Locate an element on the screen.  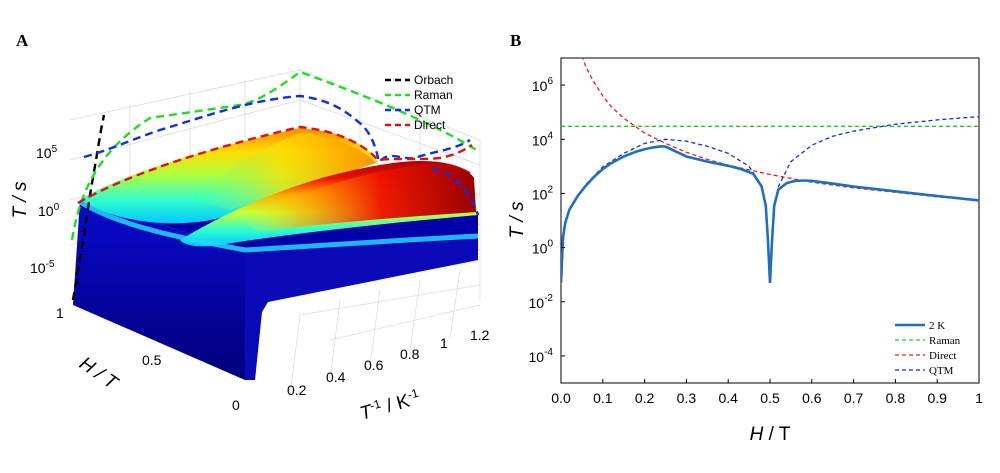
panel-b-x-title: H / T is located at coordinates (770, 434).